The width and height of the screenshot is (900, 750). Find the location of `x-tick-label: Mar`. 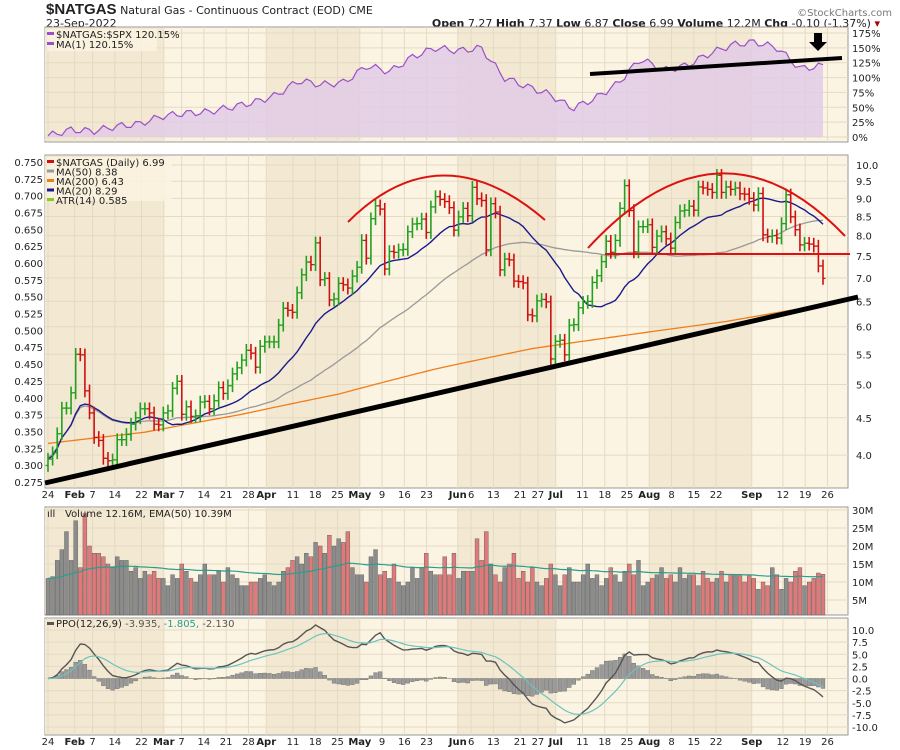

x-tick-label: Mar is located at coordinates (164, 495).